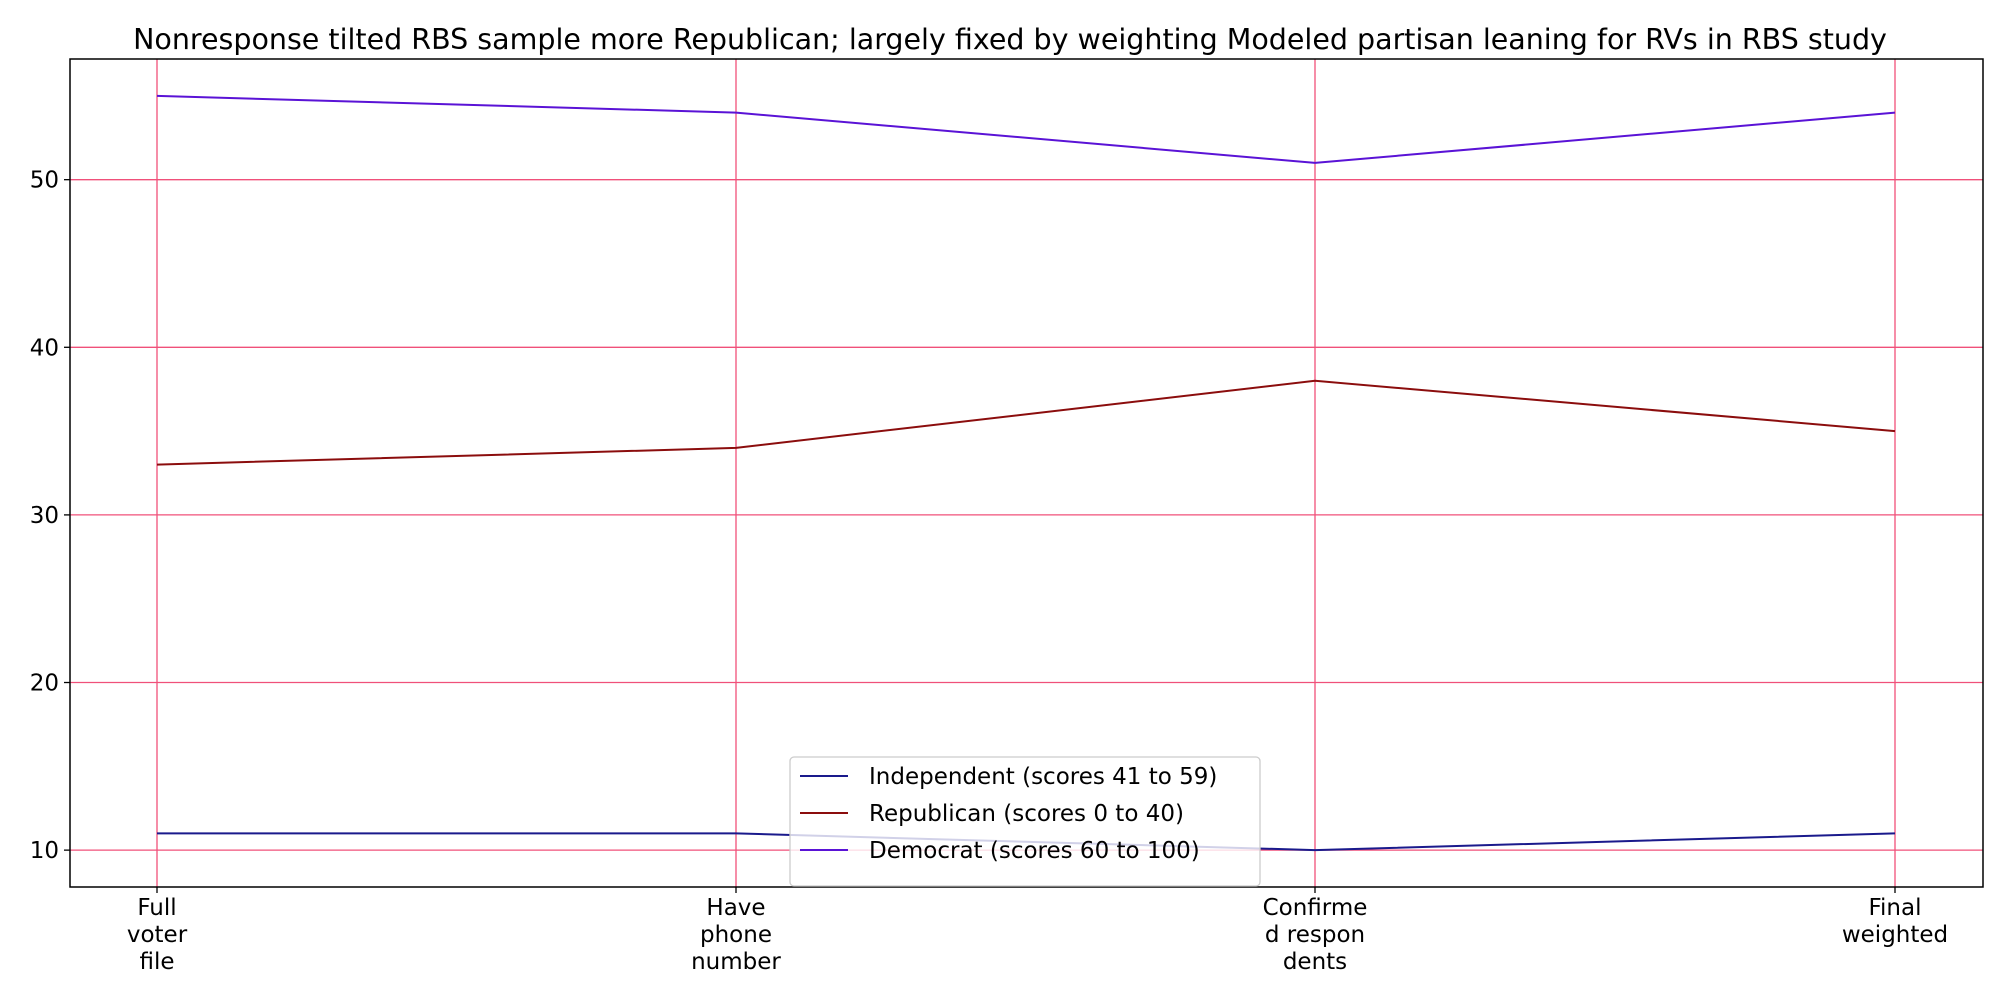  I want to click on x-tick-label: Full voter file, so click(157, 935).